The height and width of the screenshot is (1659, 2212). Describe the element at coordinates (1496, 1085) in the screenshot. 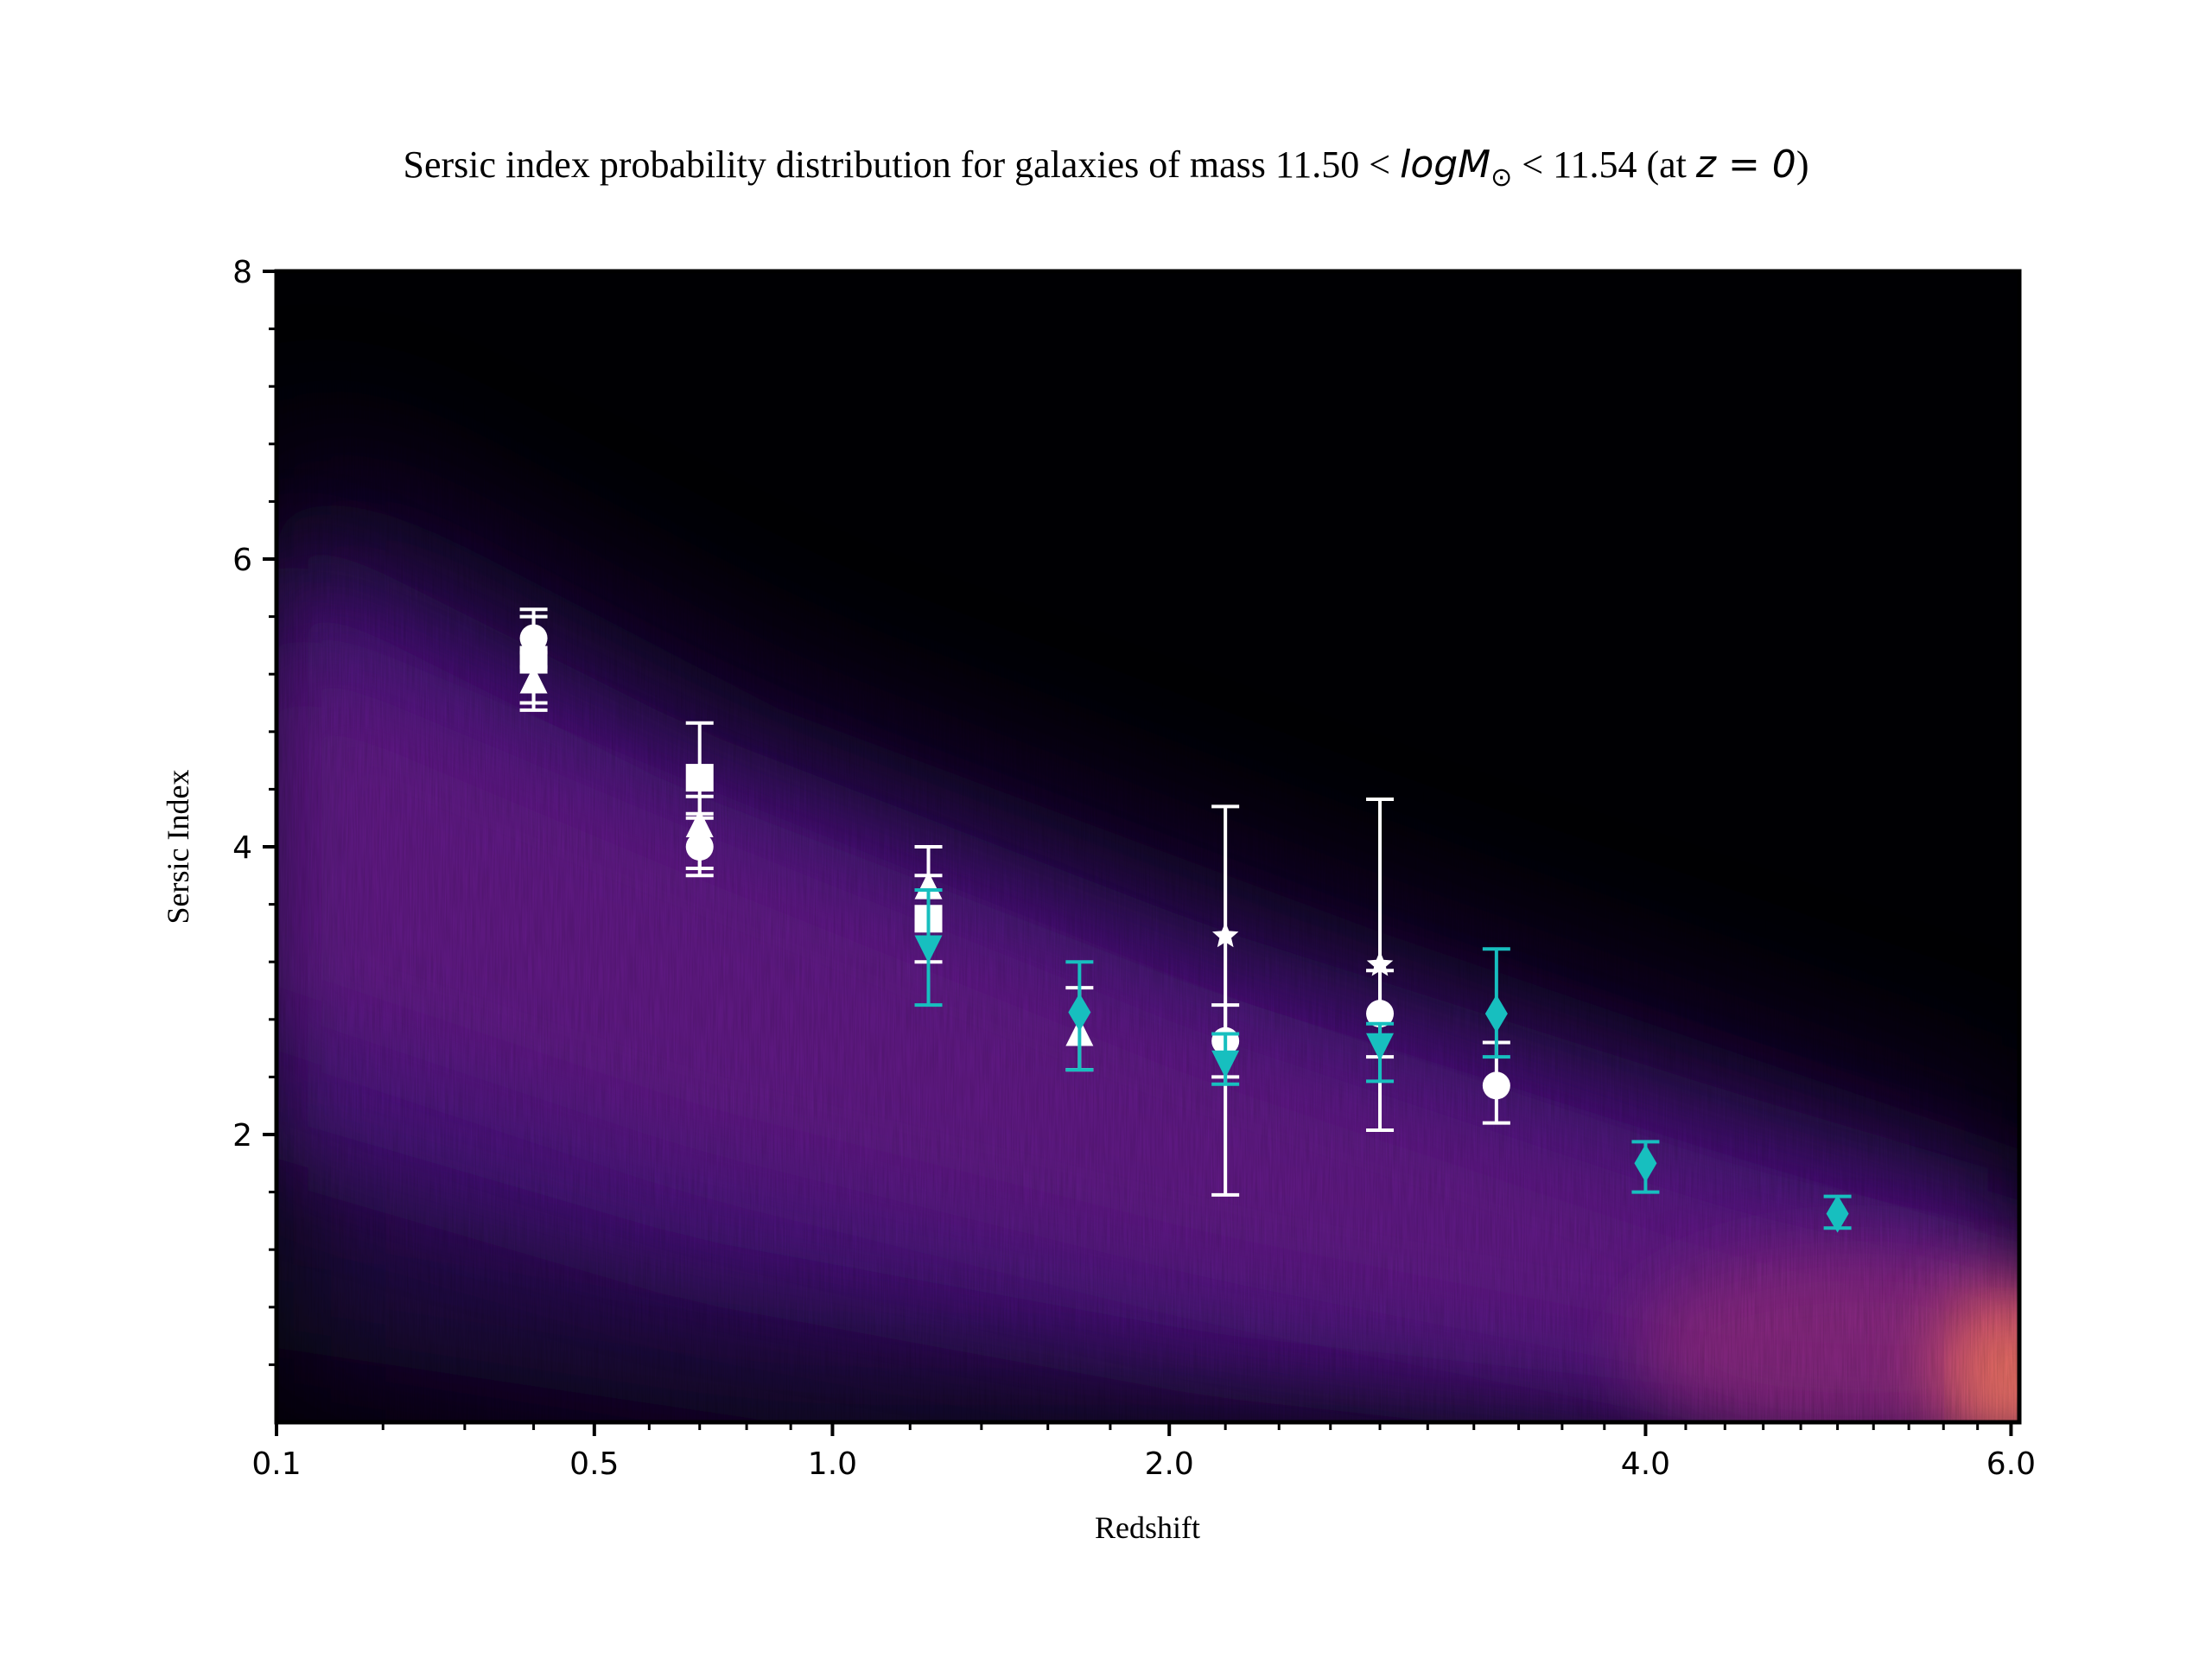

I see `circle-marker` at that location.